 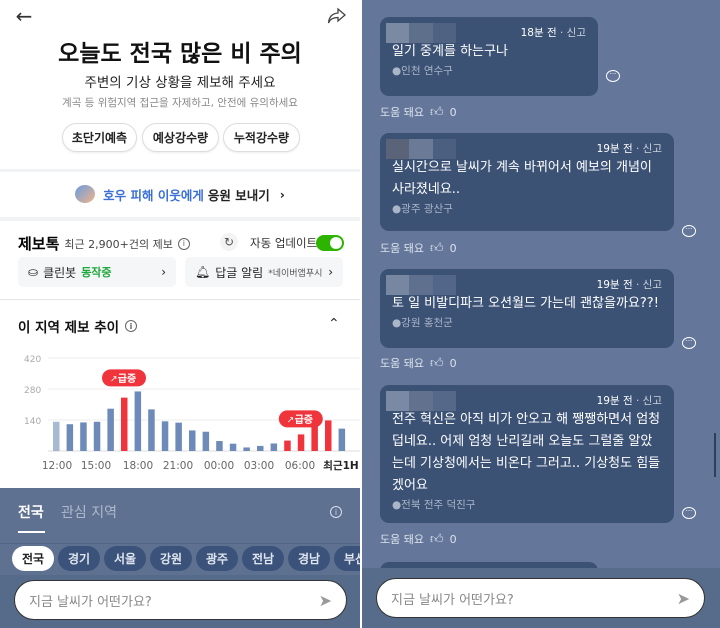 What do you see at coordinates (427, 71) in the screenshot?
I see `location-text: 인천 연수구` at bounding box center [427, 71].